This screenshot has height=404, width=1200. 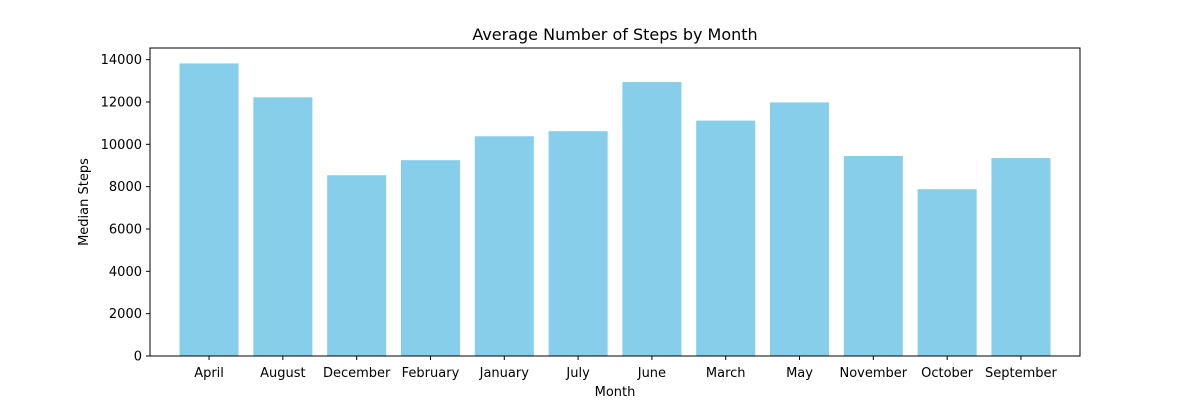 What do you see at coordinates (504, 373) in the screenshot?
I see `x-tick-label: January` at bounding box center [504, 373].